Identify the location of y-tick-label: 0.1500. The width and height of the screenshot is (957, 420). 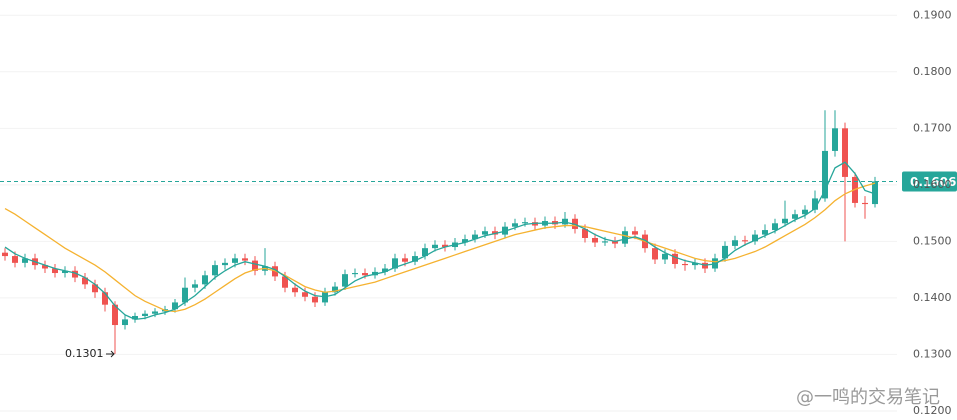
(932, 240).